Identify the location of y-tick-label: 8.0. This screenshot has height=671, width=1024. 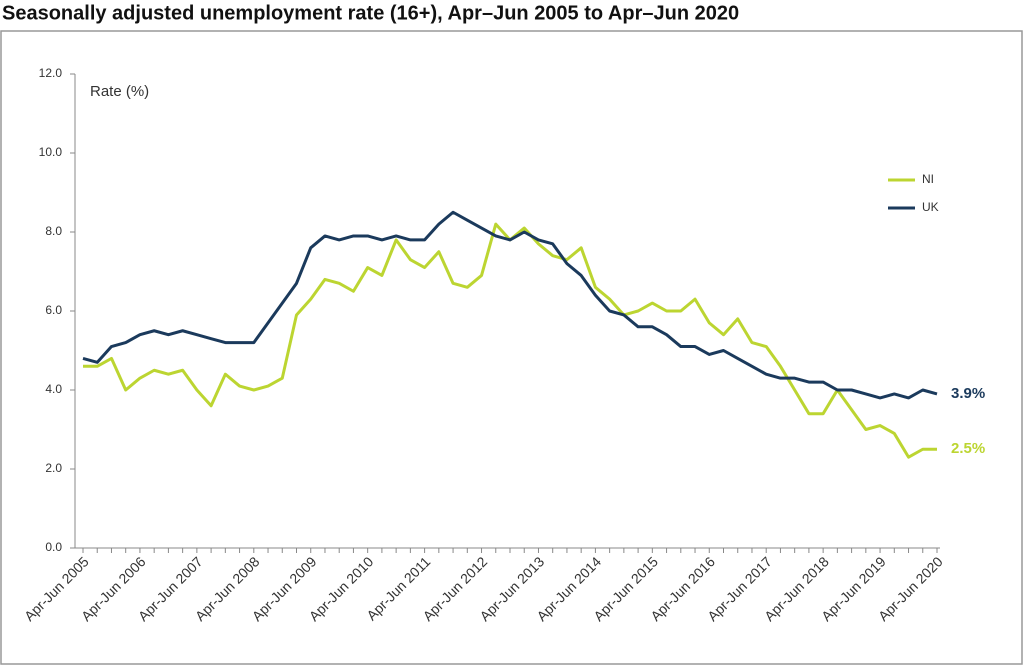
(53, 231).